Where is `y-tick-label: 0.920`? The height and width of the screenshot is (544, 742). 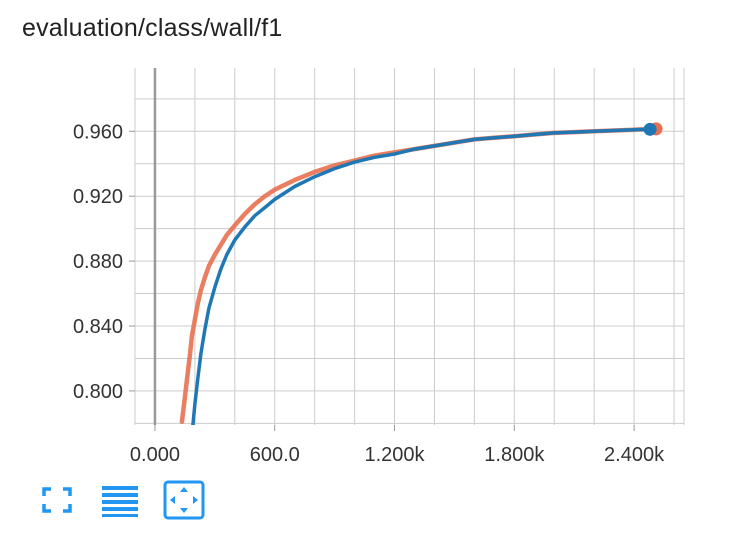
y-tick-label: 0.920 is located at coordinates (98, 197).